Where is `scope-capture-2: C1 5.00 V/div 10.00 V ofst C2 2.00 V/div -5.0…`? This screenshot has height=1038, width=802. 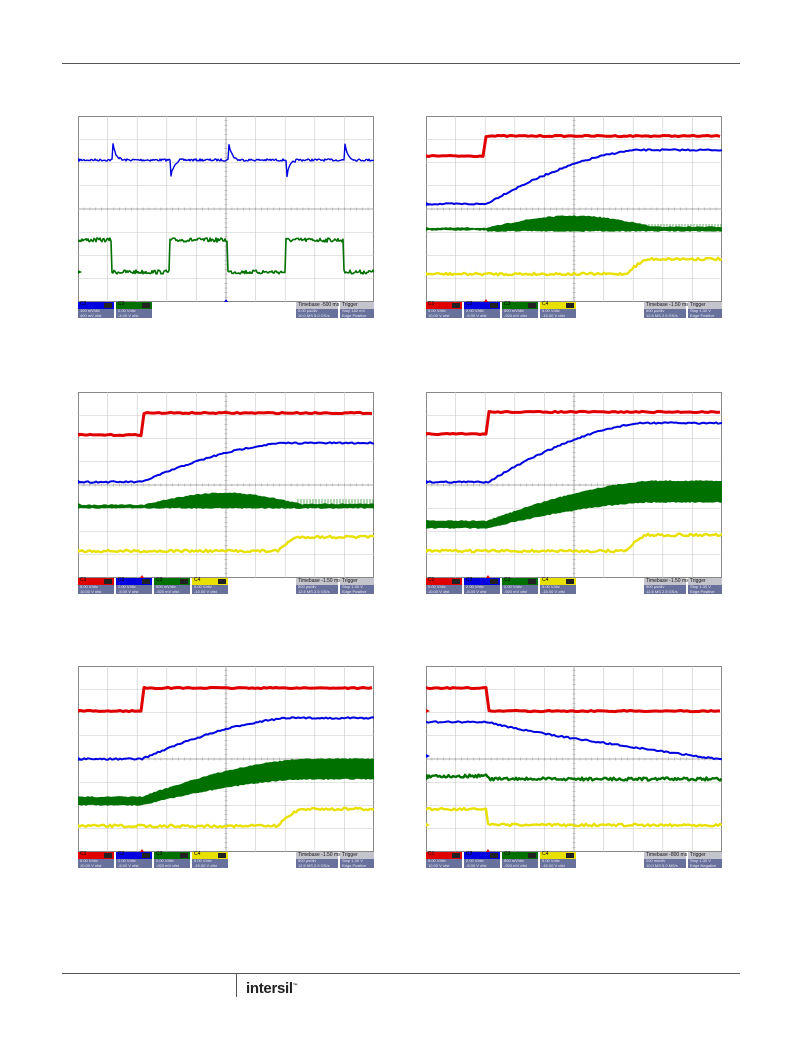 scope-capture-2: C1 5.00 V/div 10.00 V ofst C2 2.00 V/div -5.0… is located at coordinates (574, 217).